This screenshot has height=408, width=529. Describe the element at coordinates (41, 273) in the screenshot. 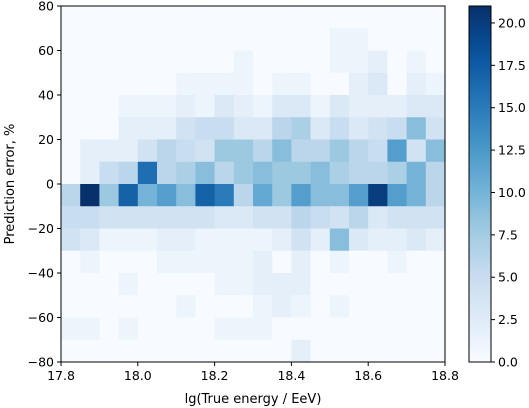

I see `y-tick-label: −40` at that location.